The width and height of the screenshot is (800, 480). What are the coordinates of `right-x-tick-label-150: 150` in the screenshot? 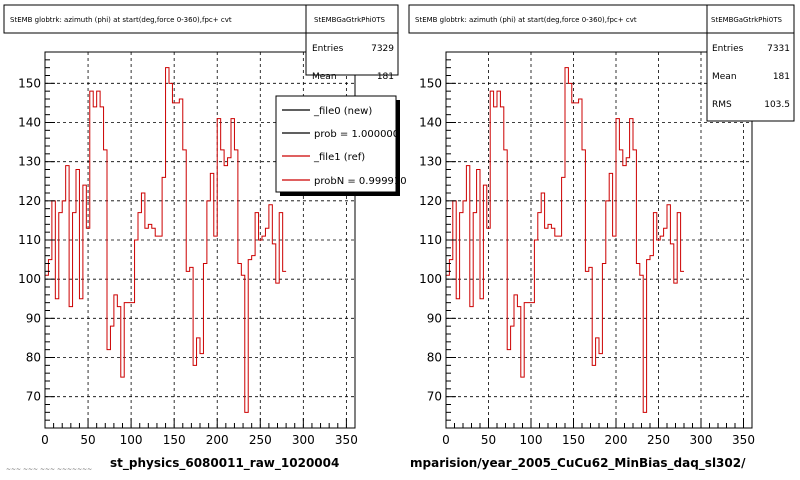 It's located at (573, 440).